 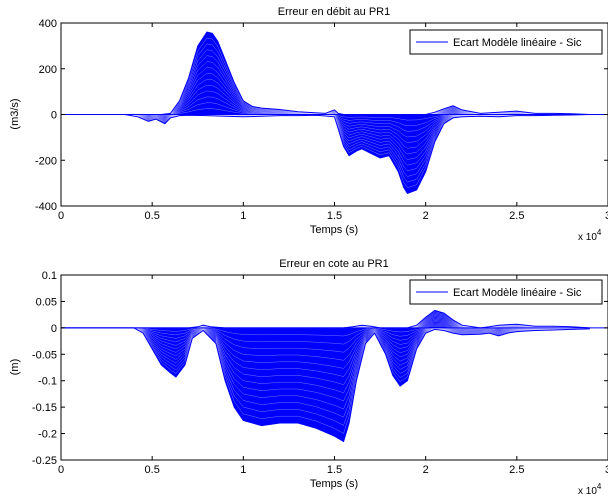 I want to click on chart-2-title: Erreur en cote au PR1, so click(x=333, y=264).